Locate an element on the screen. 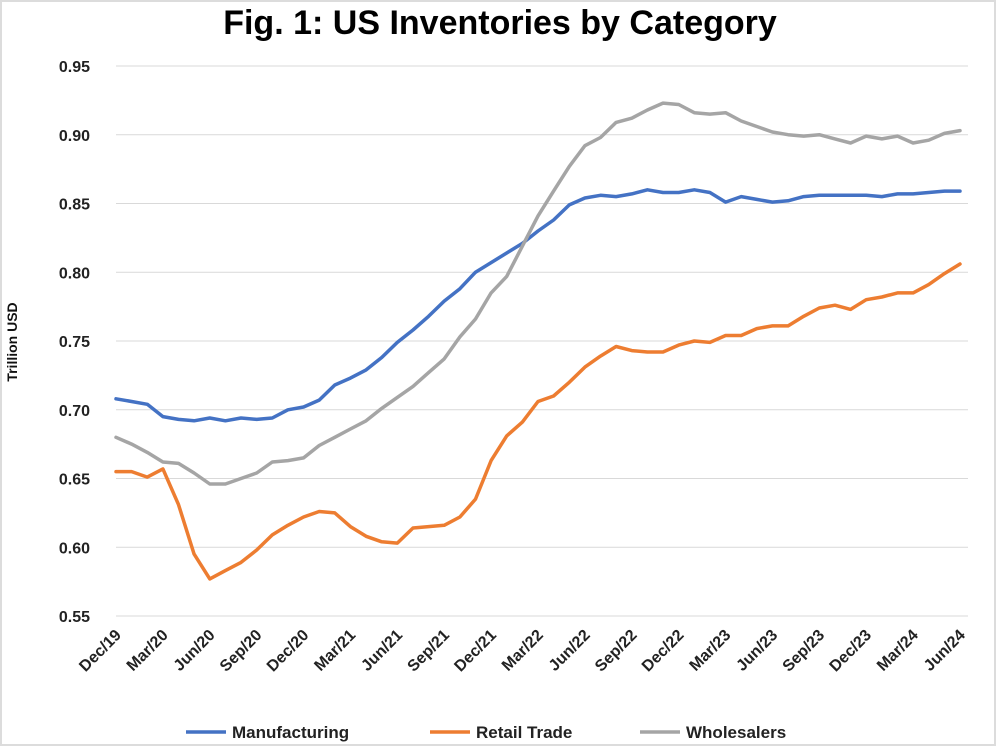  x-tick-label: Sep/20 is located at coordinates (241, 651).